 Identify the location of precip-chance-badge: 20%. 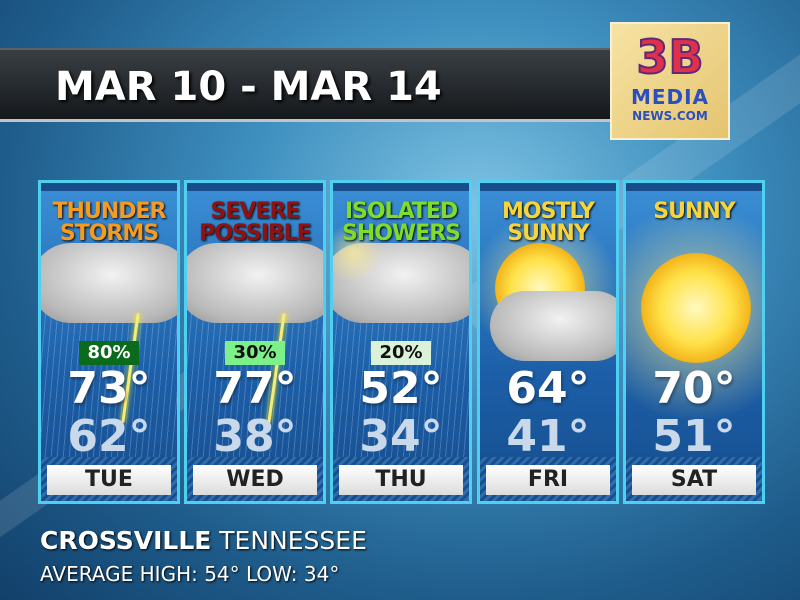
(401, 353).